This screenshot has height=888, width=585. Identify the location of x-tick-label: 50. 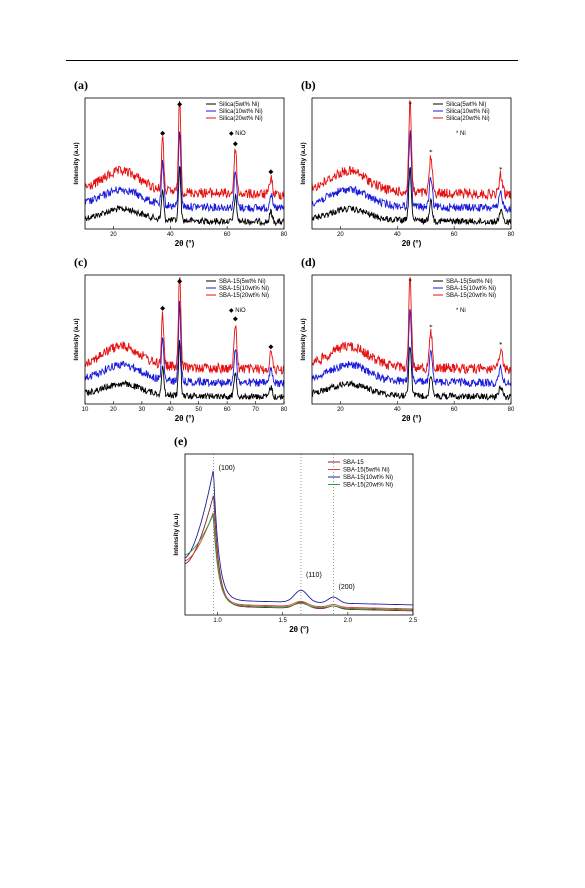
(198, 410).